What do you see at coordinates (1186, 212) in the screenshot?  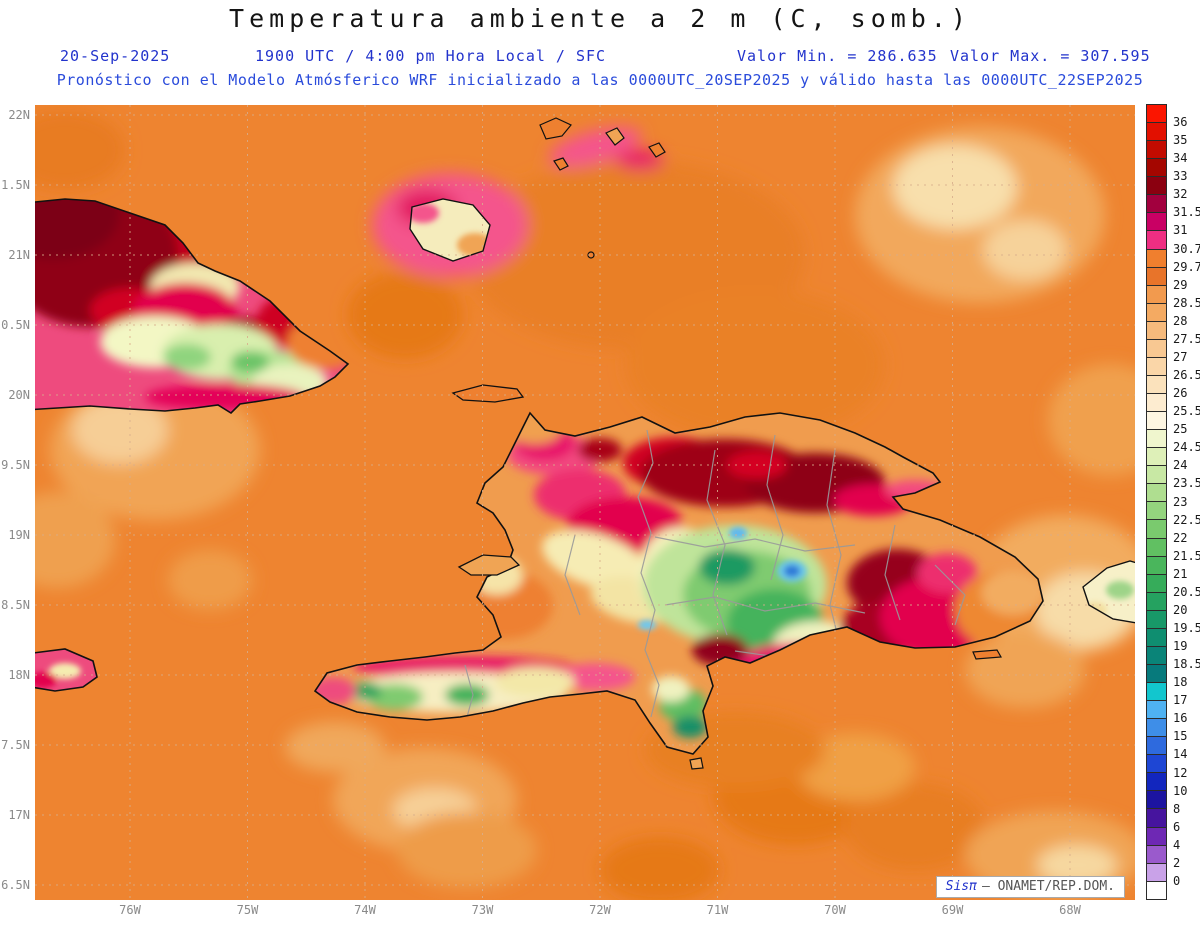 I see `legend-label: 31.5` at bounding box center [1186, 212].